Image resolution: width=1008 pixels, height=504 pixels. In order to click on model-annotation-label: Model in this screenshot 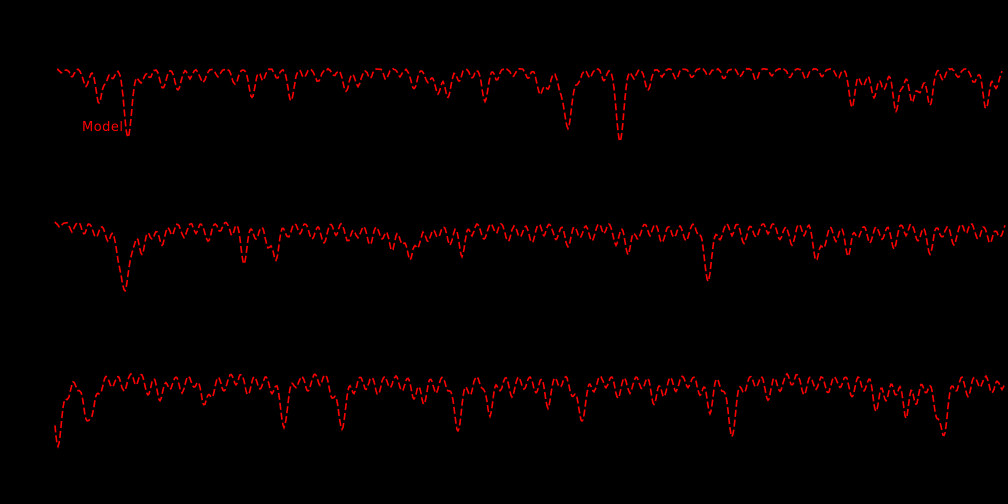, I will do `click(103, 127)`.